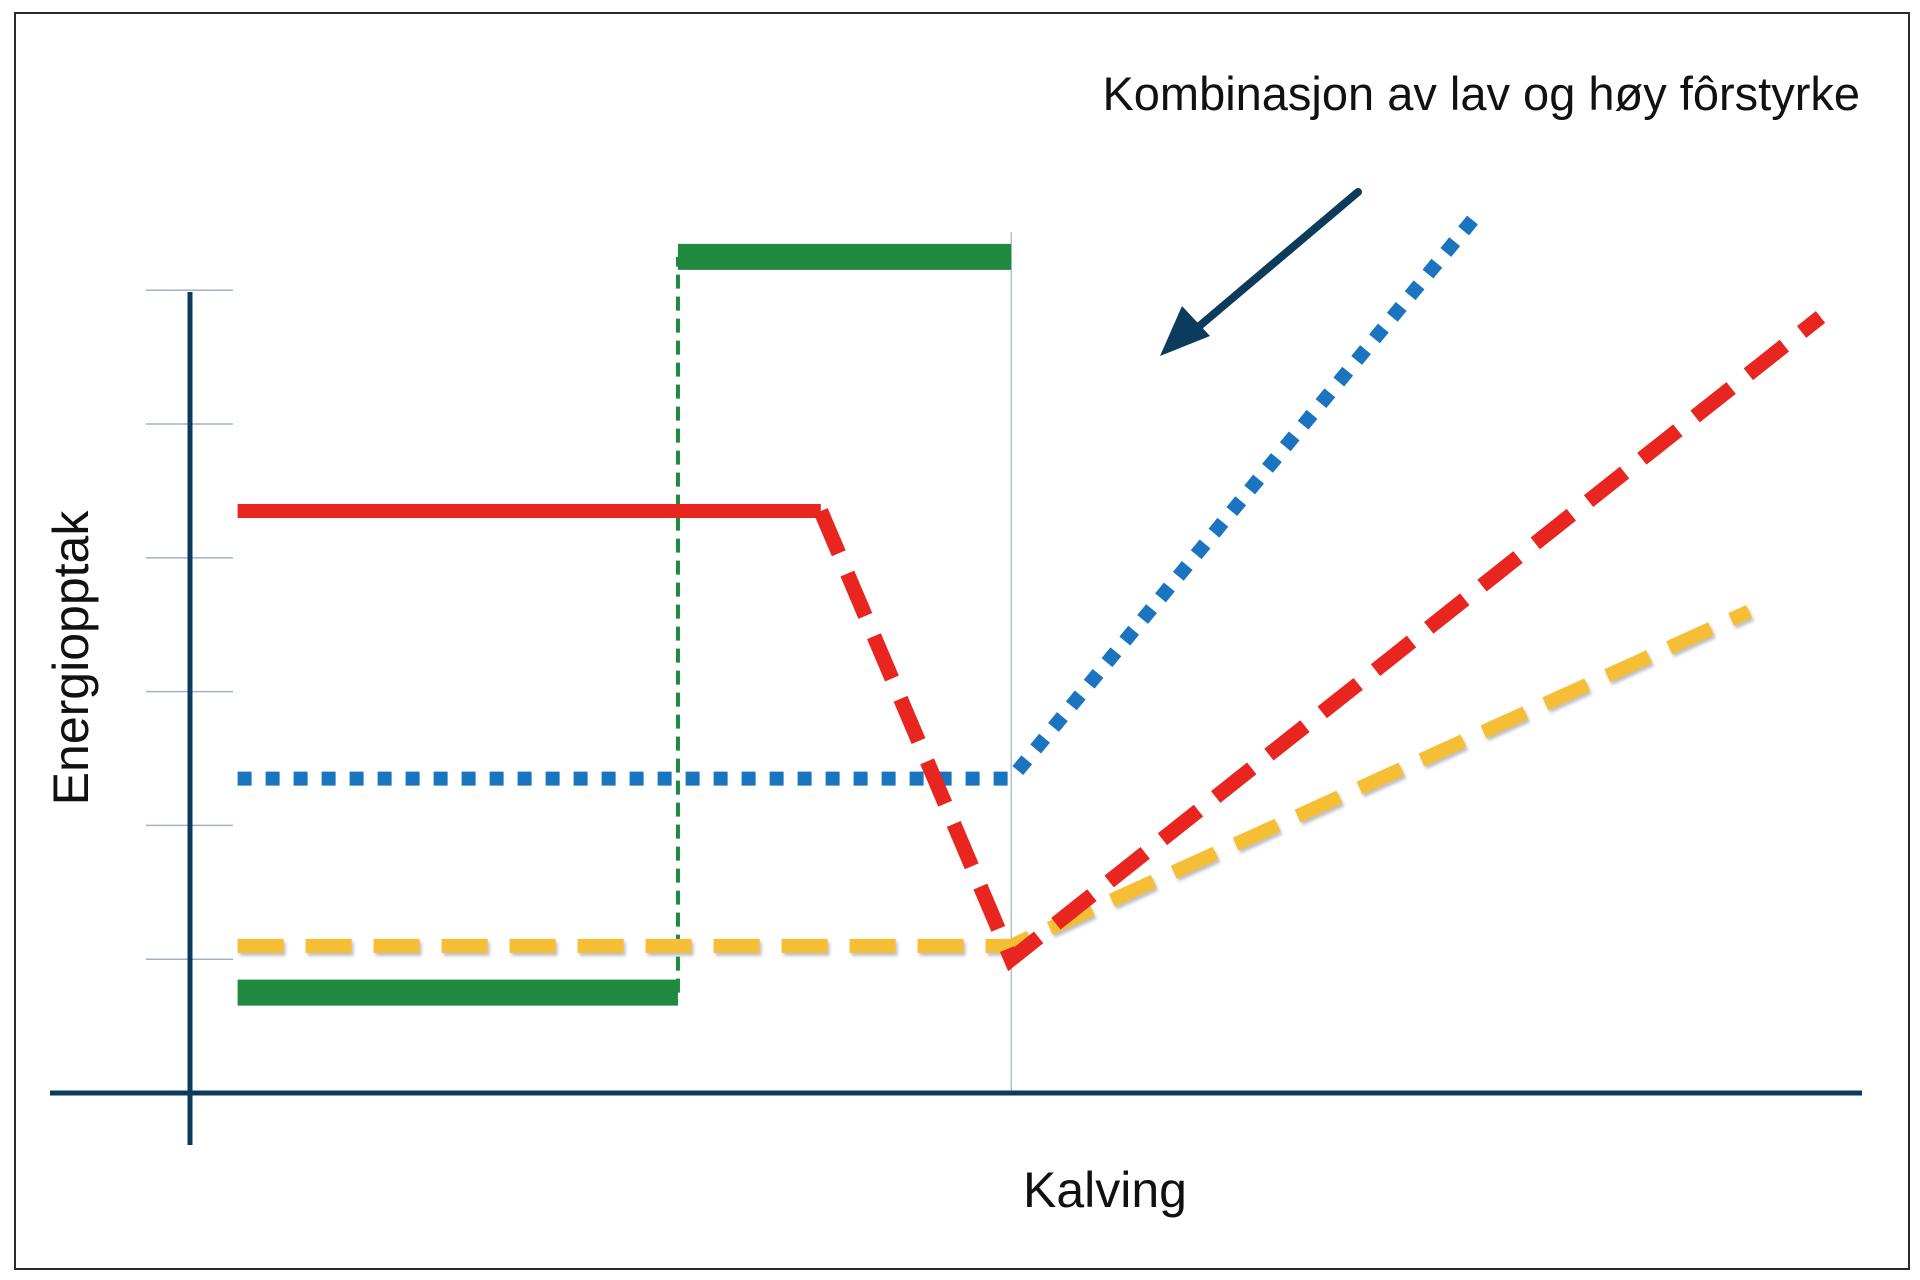 This screenshot has height=1280, width=1920. I want to click on y-axis-label: Energiopptak, so click(71, 658).